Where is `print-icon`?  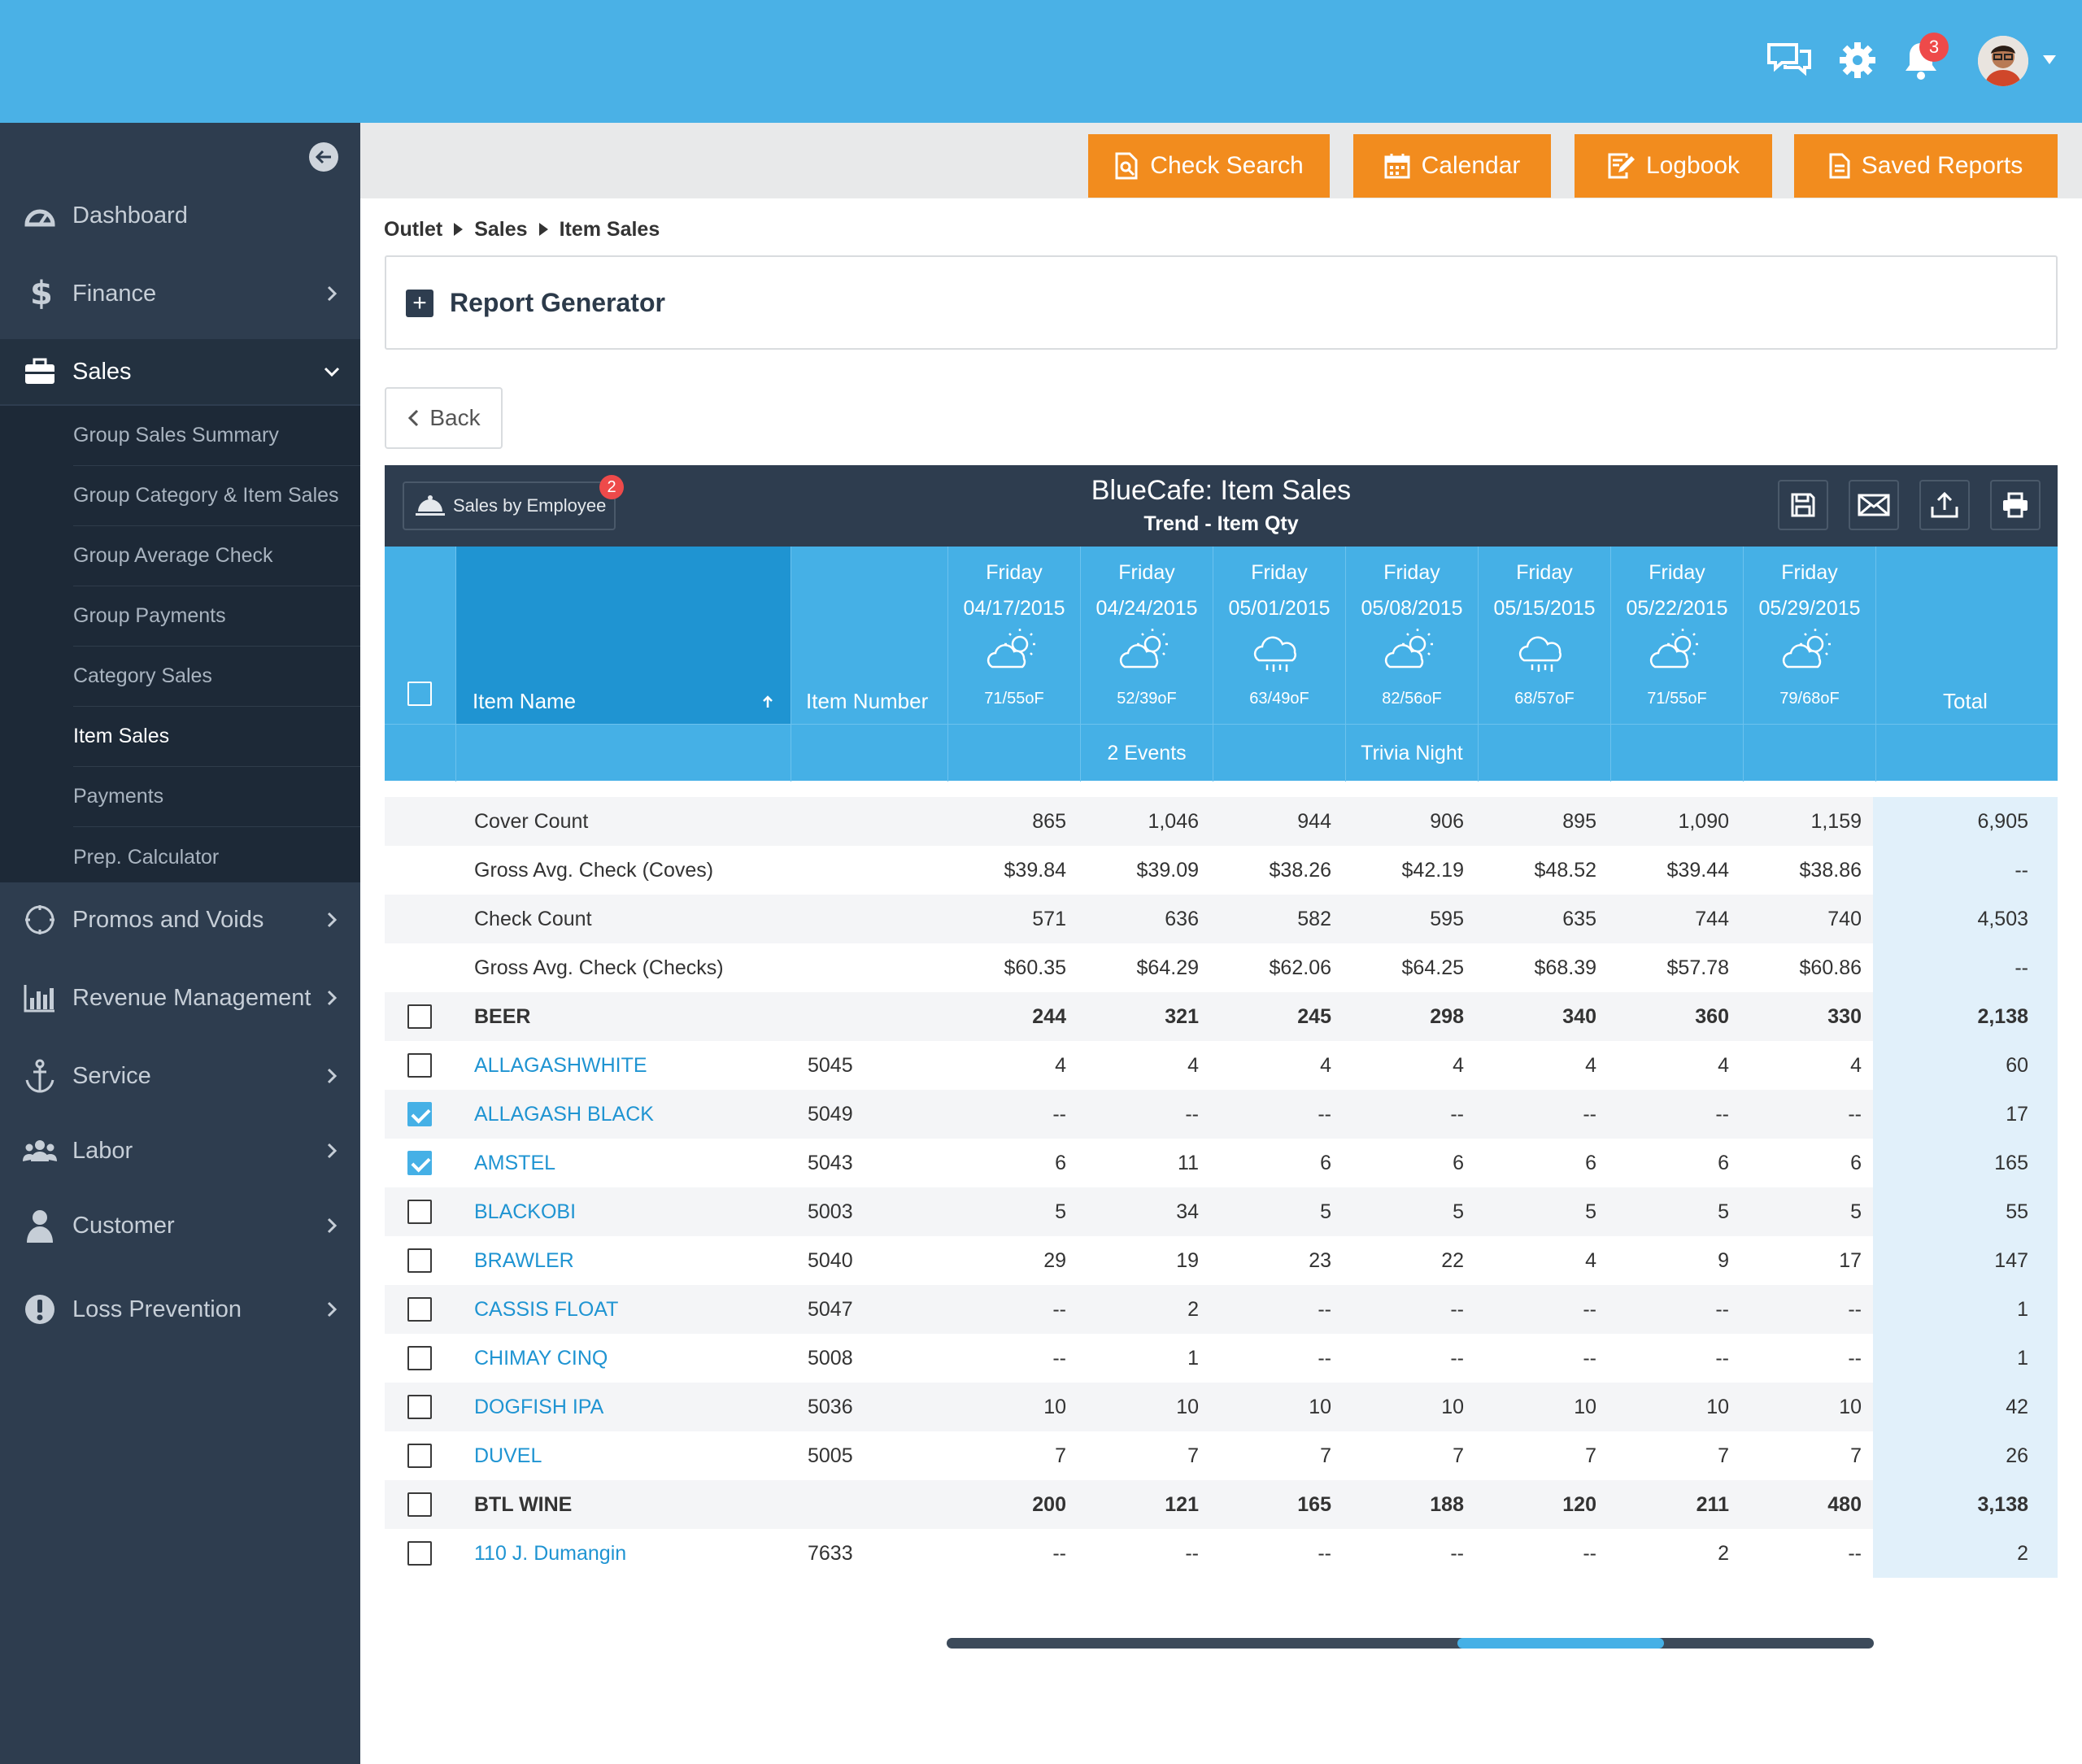
print-icon is located at coordinates (2016, 505).